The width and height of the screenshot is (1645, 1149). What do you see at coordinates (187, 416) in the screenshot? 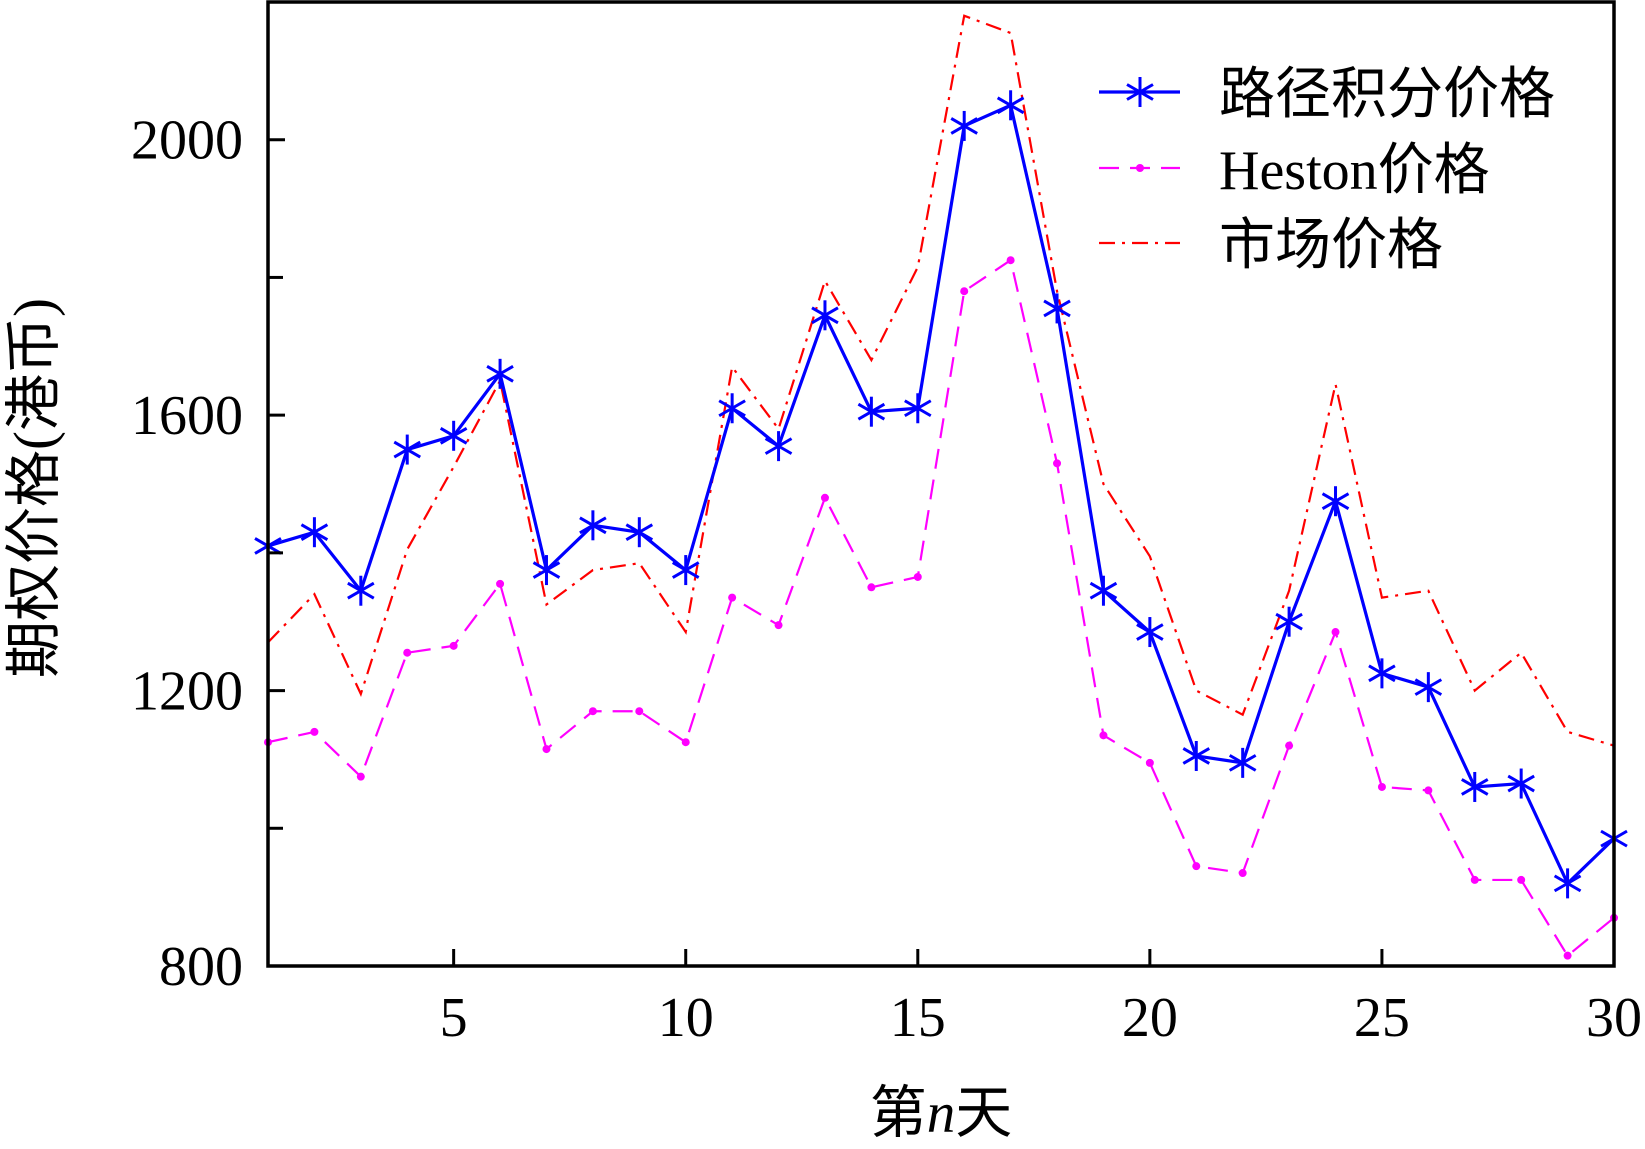
I see `y-tick-label: 1600` at bounding box center [187, 416].